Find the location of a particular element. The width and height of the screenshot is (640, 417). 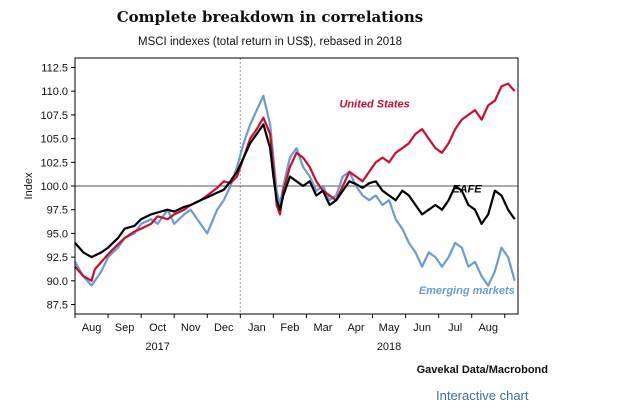

x-tick-label: May is located at coordinates (389, 328).